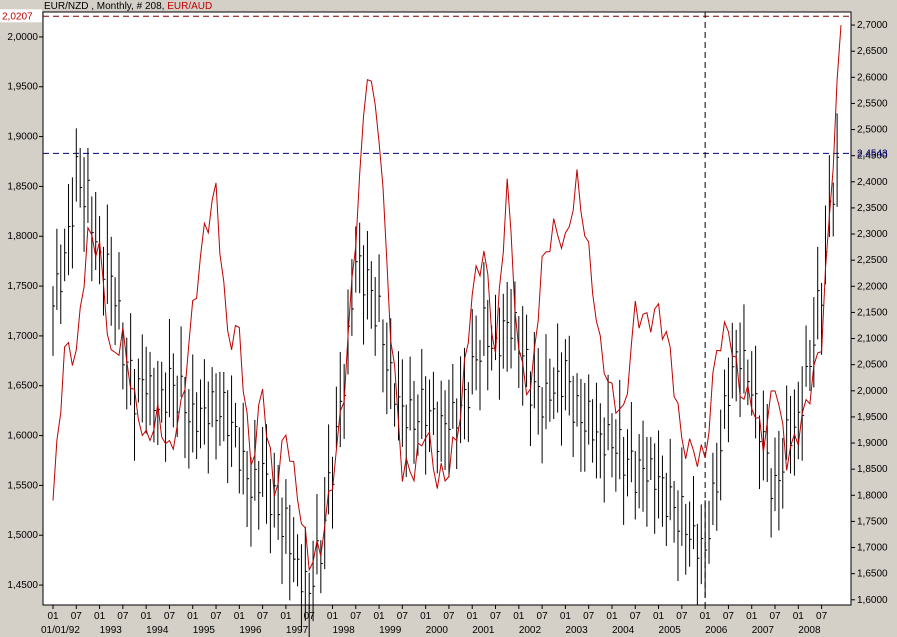  What do you see at coordinates (872, 495) in the screenshot?
I see `right-axis-label-18: 1,8000` at bounding box center [872, 495].